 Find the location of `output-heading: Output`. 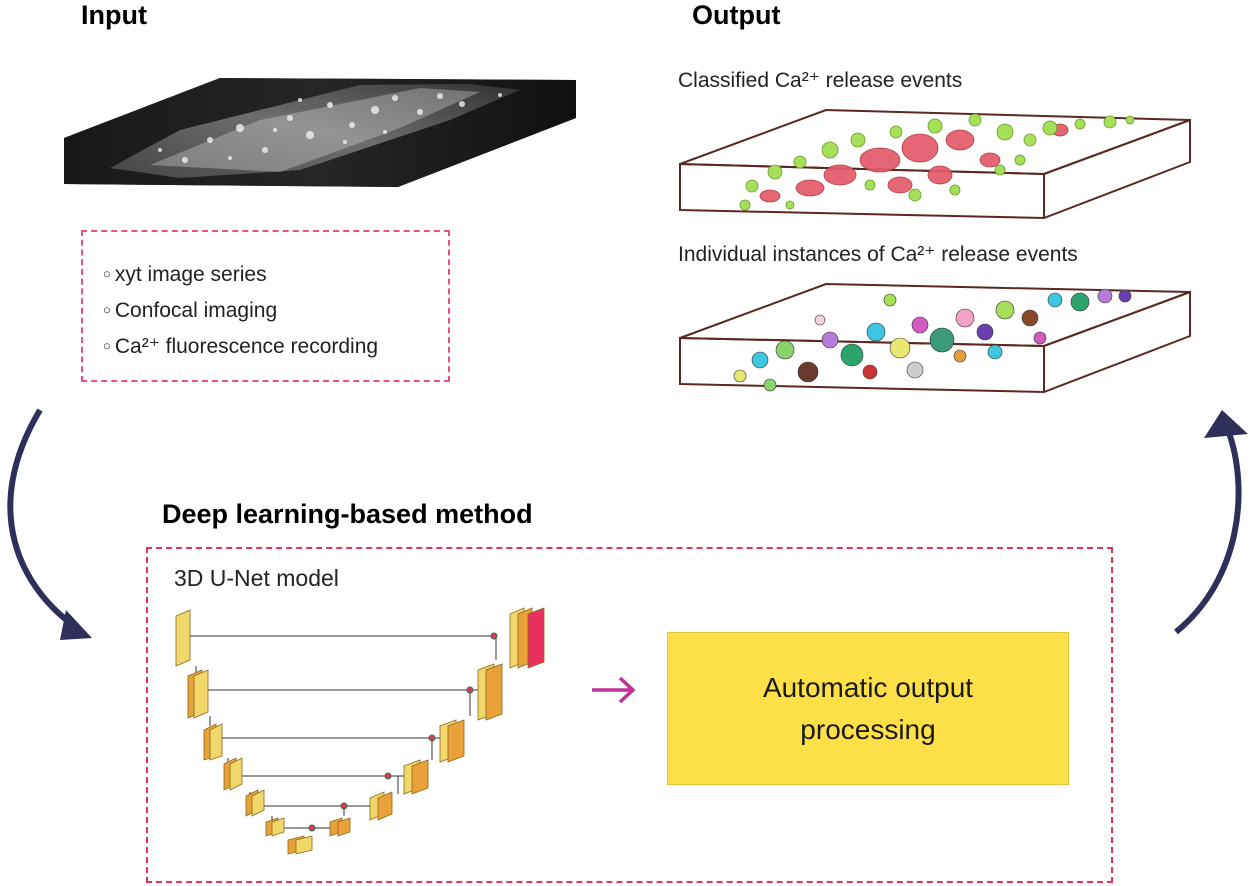

output-heading: Output is located at coordinates (736, 15).